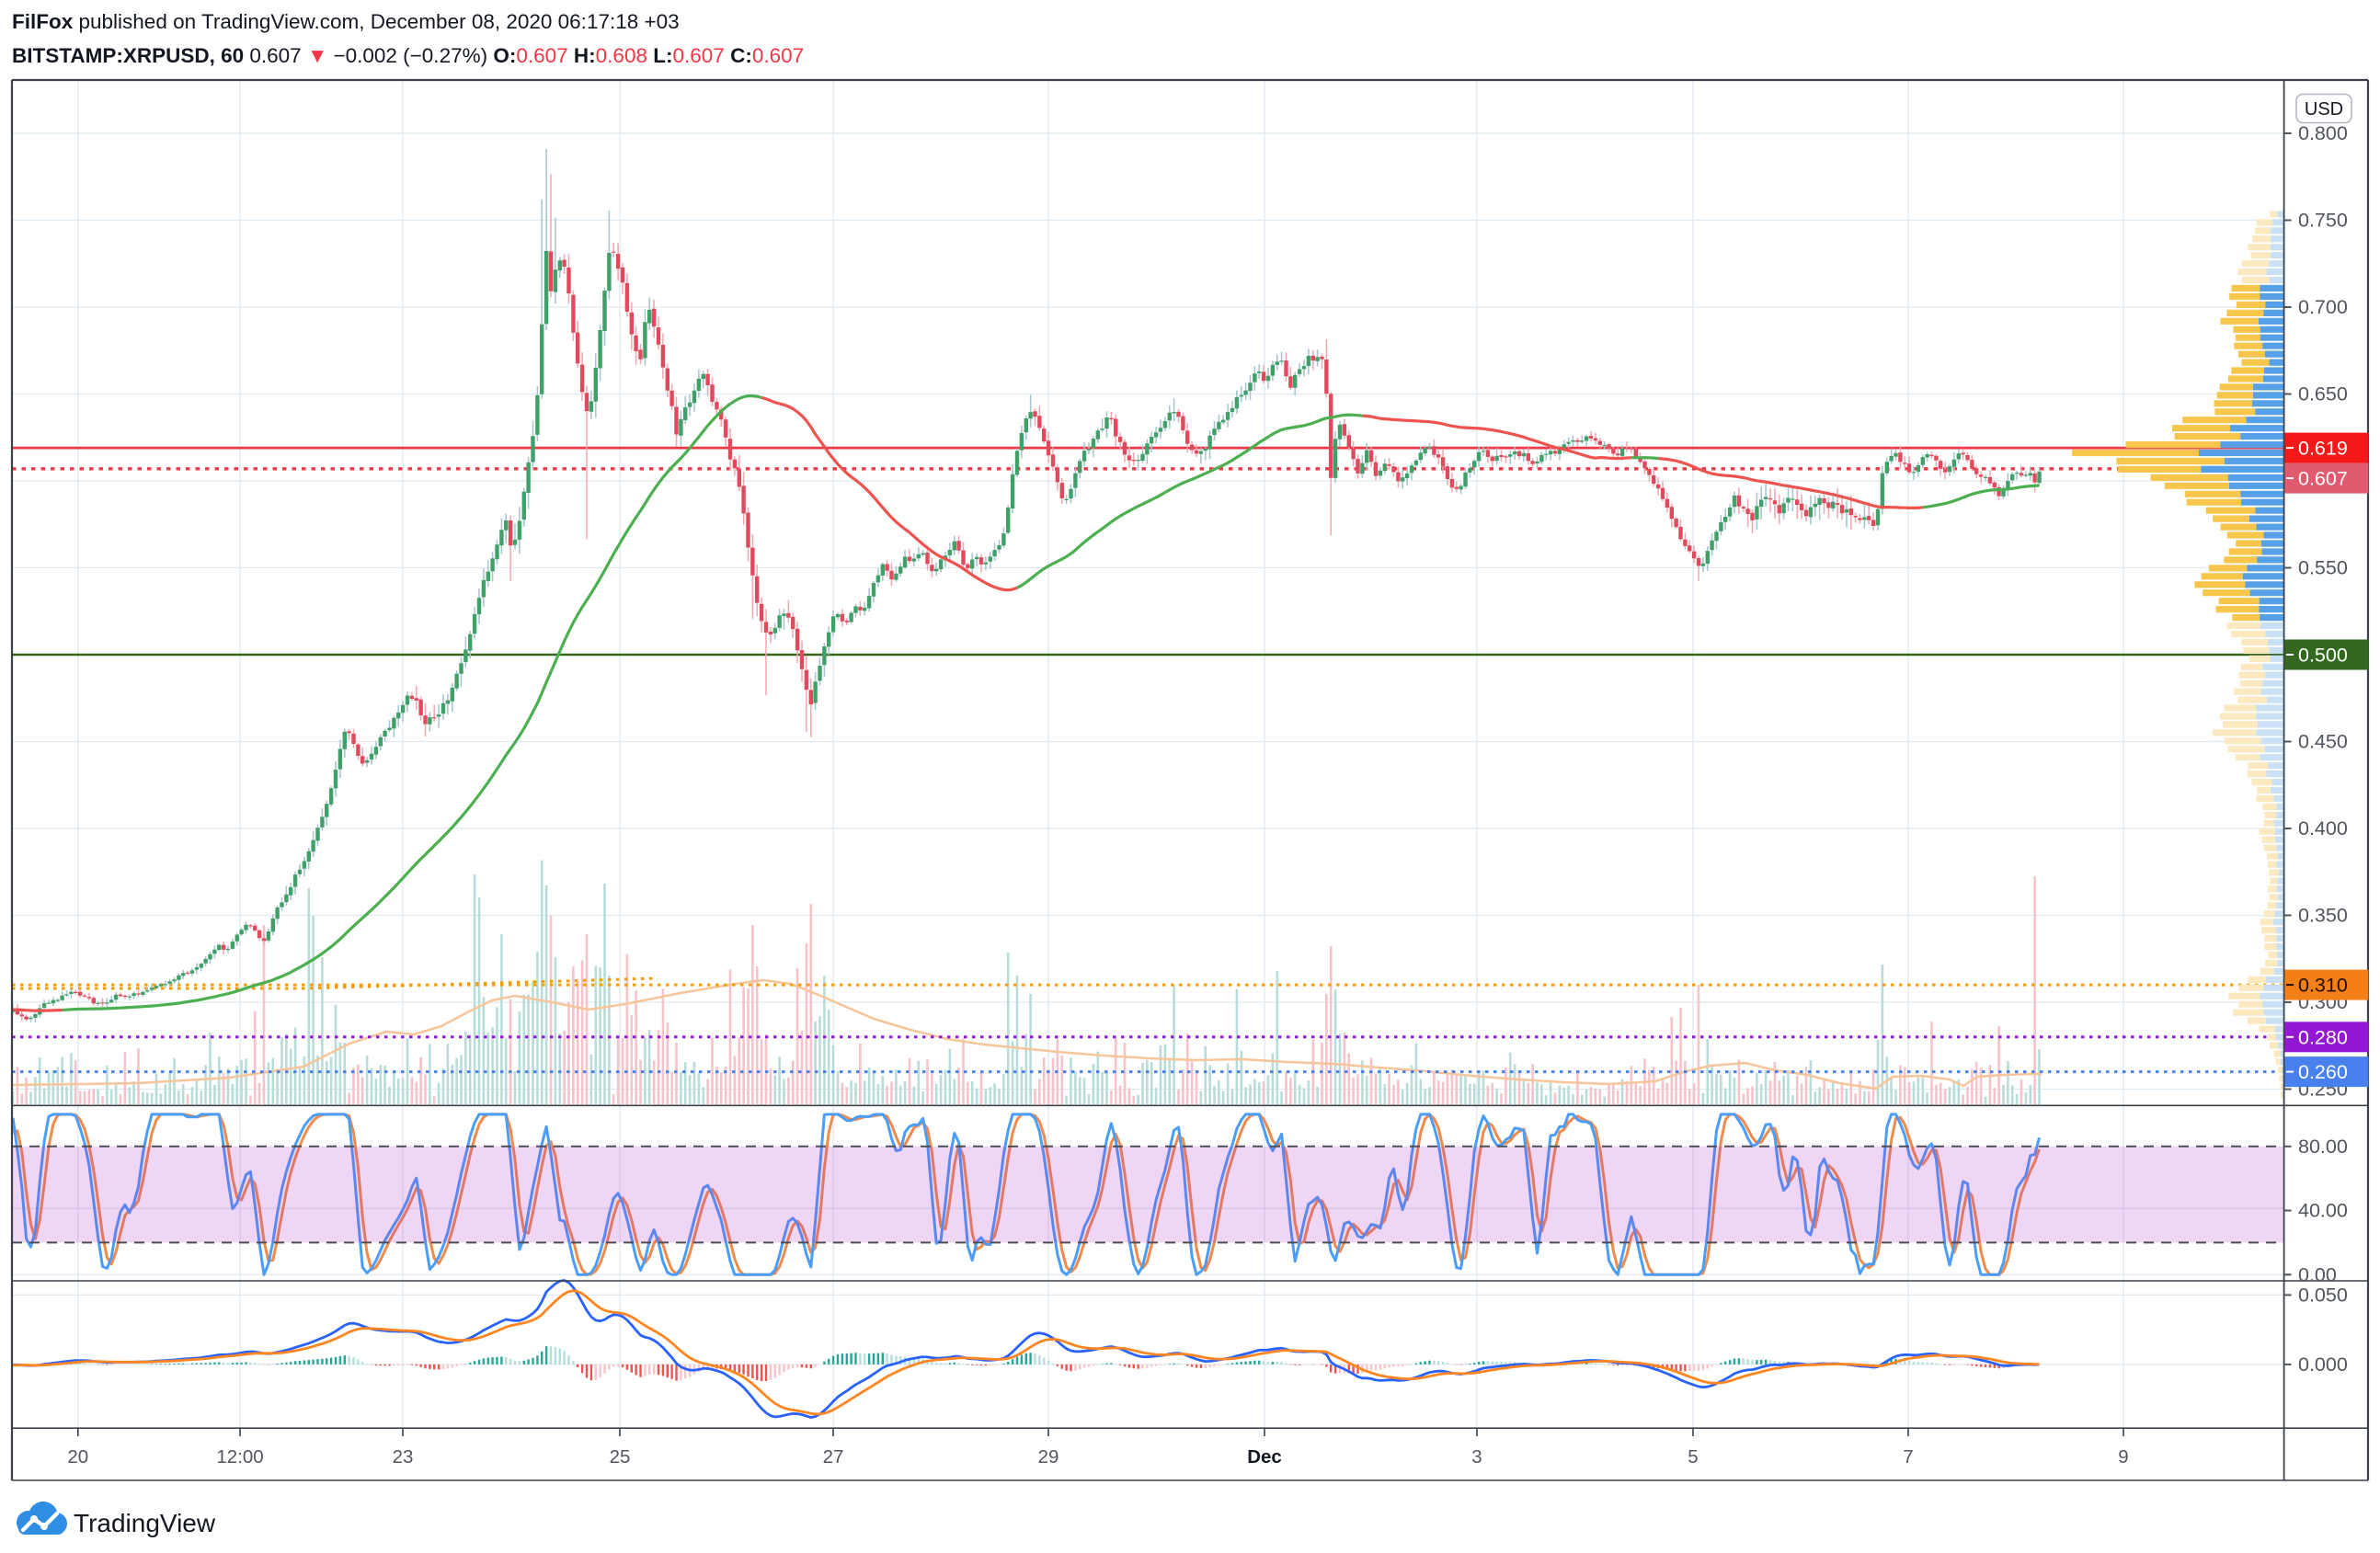 This screenshot has width=2380, height=1553. Describe the element at coordinates (2323, 1211) in the screenshot. I see `svg-text: 40.00` at that location.